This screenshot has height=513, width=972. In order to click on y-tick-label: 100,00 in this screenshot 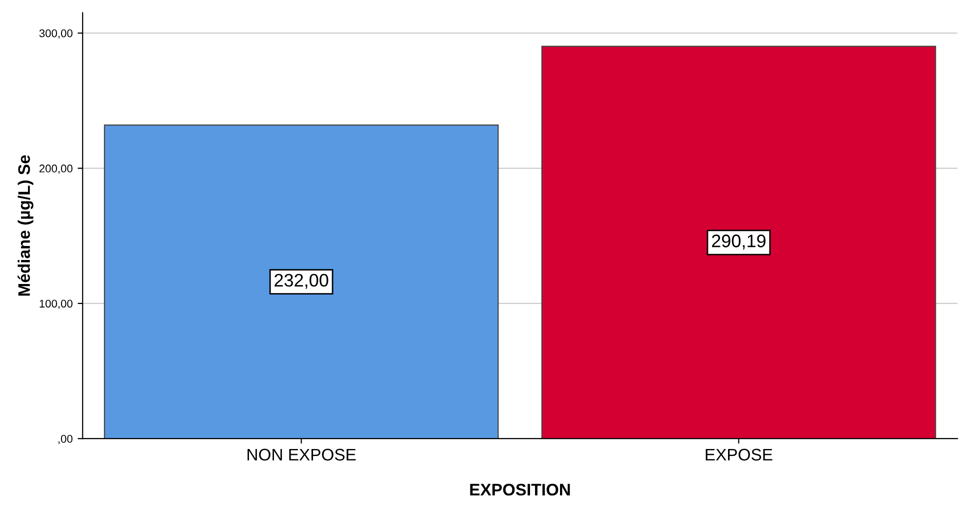, I will do `click(56, 304)`.